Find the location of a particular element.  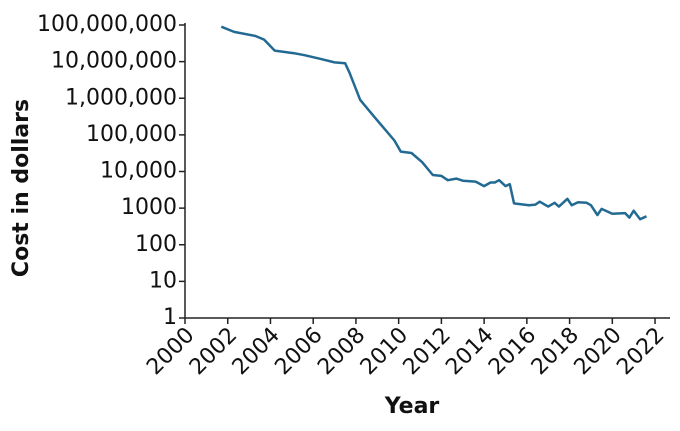

y-tick-label: 10,000 is located at coordinates (138, 171).